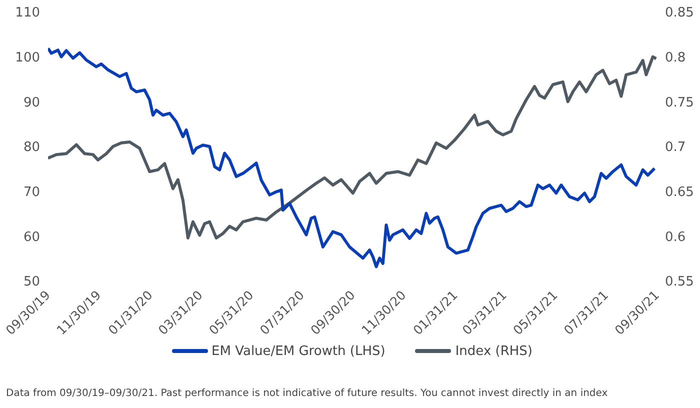  Describe the element at coordinates (675, 237) in the screenshot. I see `y2-tick-label: 0.6` at that location.